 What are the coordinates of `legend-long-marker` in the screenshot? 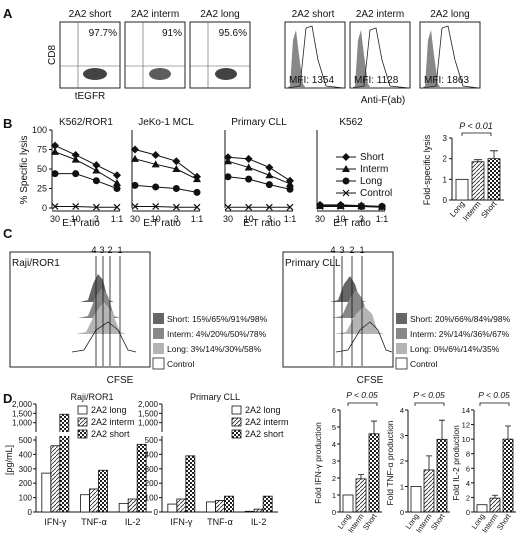 It's located at (346, 181).